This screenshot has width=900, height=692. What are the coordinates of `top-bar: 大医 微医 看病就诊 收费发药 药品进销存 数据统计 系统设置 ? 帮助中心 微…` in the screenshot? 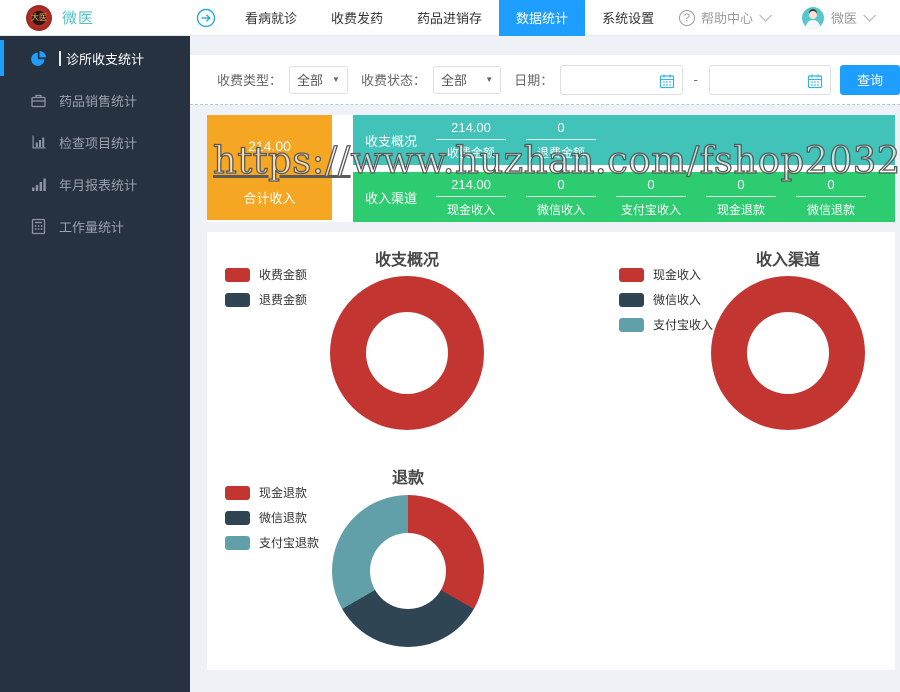 It's located at (450, 18).